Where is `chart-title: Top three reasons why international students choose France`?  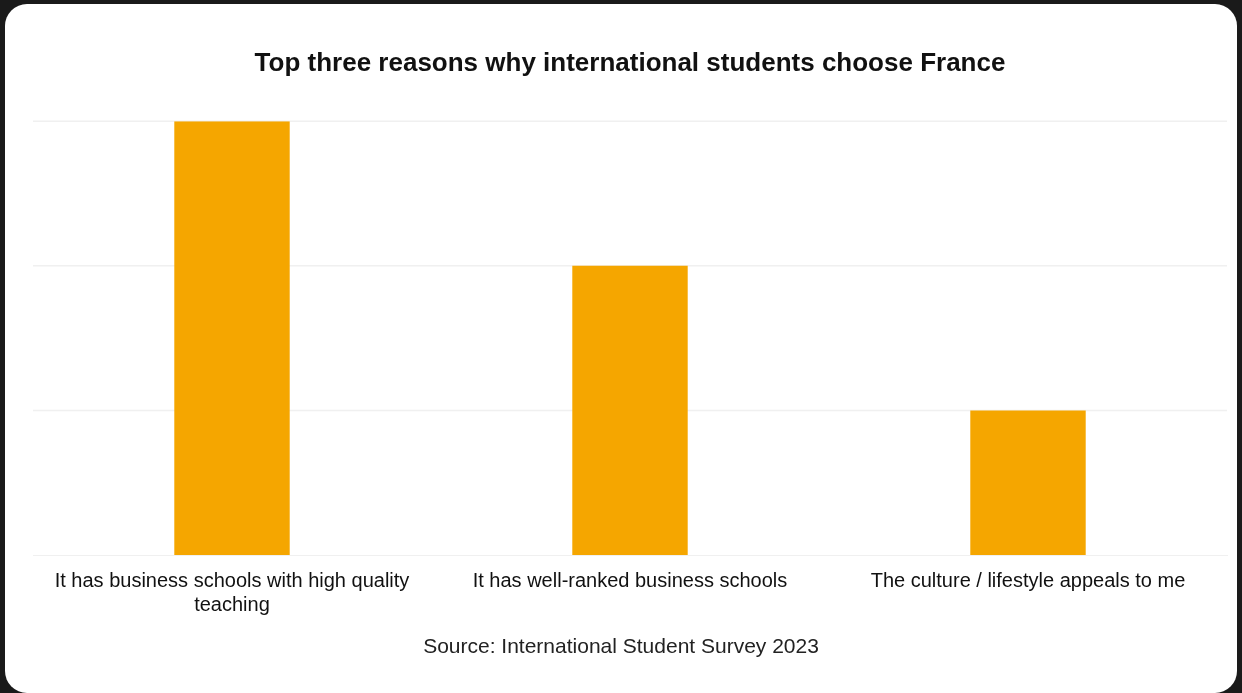
chart-title: Top three reasons why international students choose France is located at coordinates (630, 61).